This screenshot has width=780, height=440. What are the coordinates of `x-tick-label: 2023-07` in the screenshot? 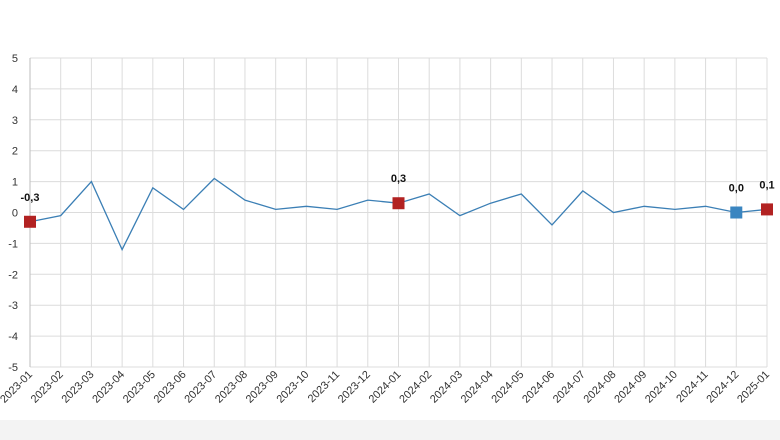 It's located at (200, 387).